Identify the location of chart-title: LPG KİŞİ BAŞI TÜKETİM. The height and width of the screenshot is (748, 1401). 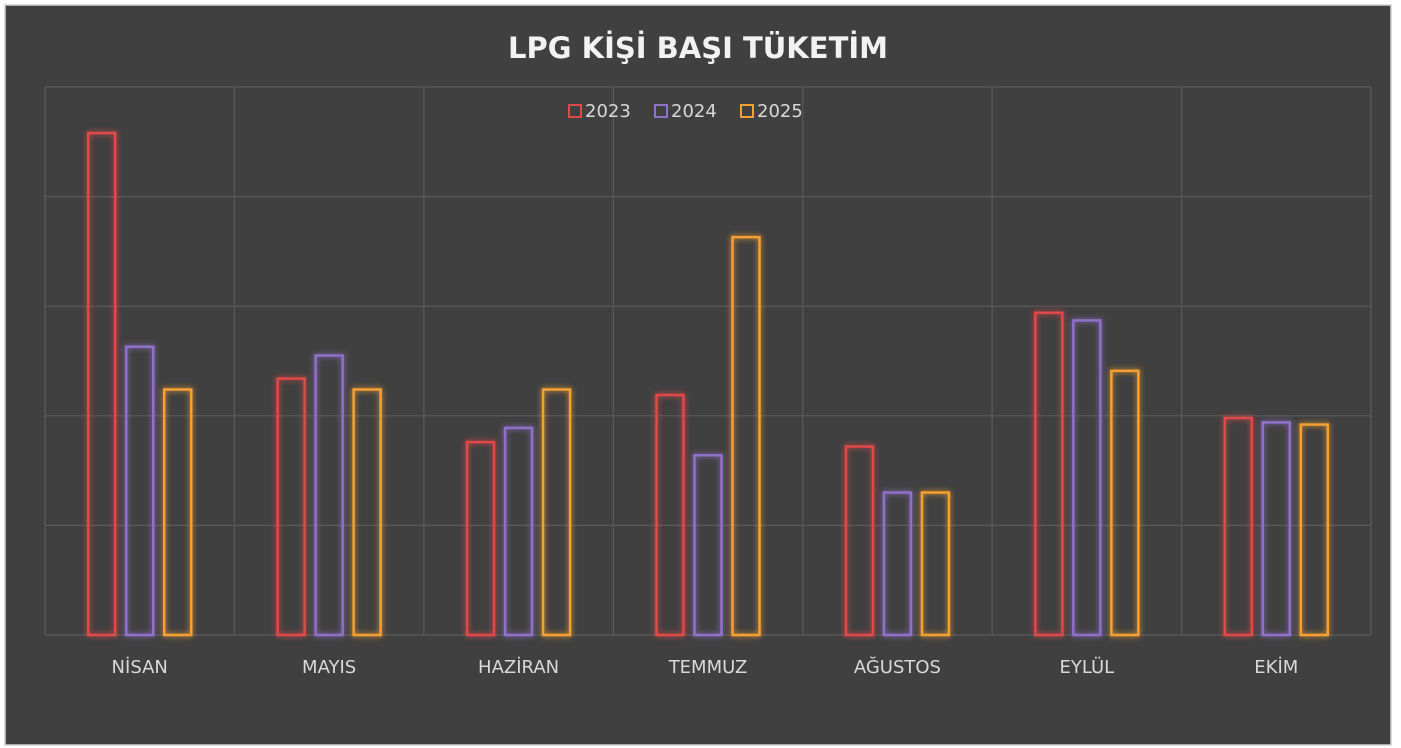
(698, 48).